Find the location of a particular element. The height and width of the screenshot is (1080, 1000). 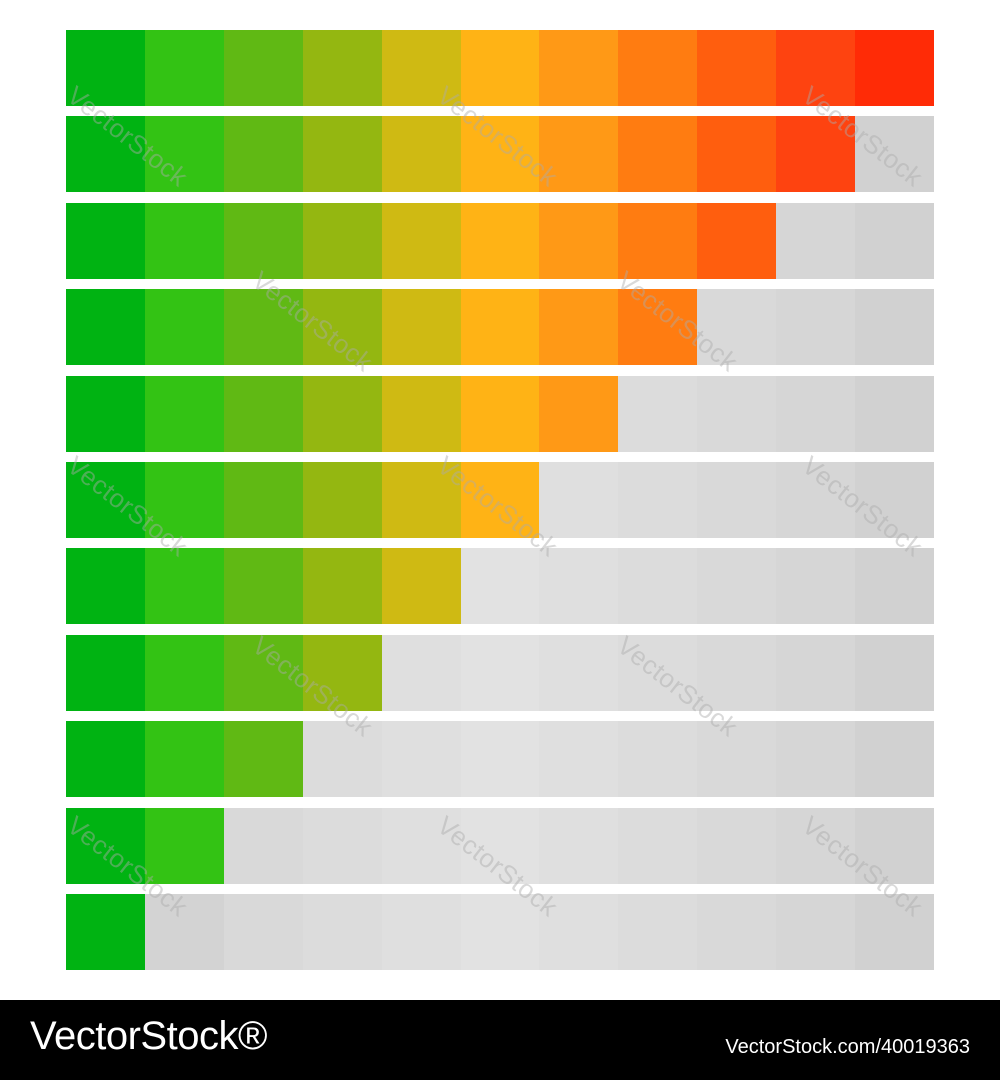

footer-bar: VectorStock® VectorStock.com/40019363 is located at coordinates (500, 1040).